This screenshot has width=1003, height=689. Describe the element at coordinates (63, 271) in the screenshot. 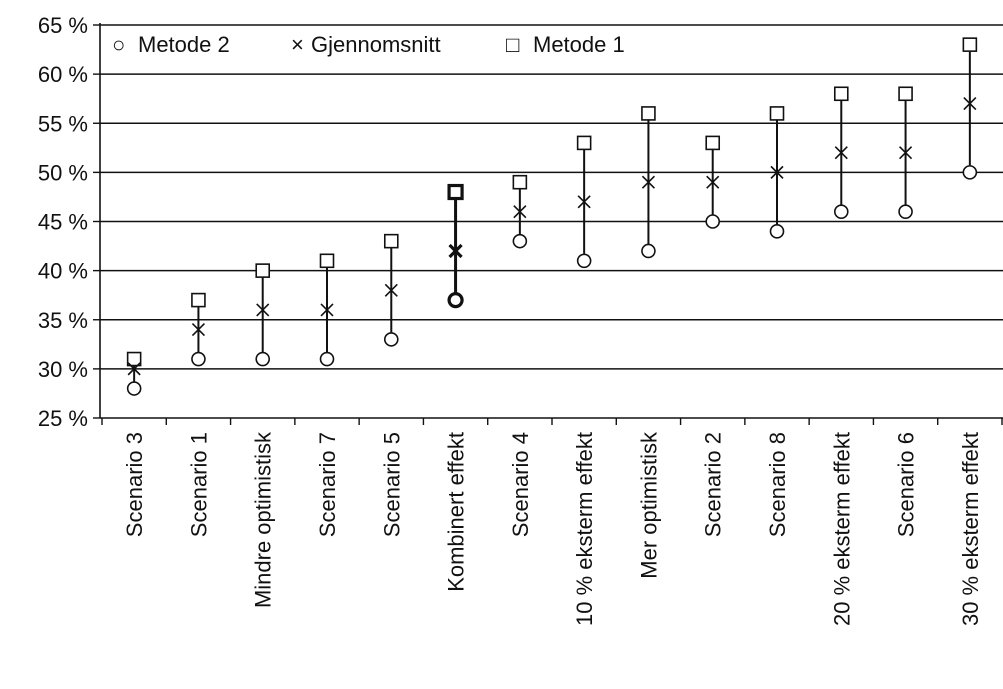

I see `y-tick-label: 40 %` at that location.